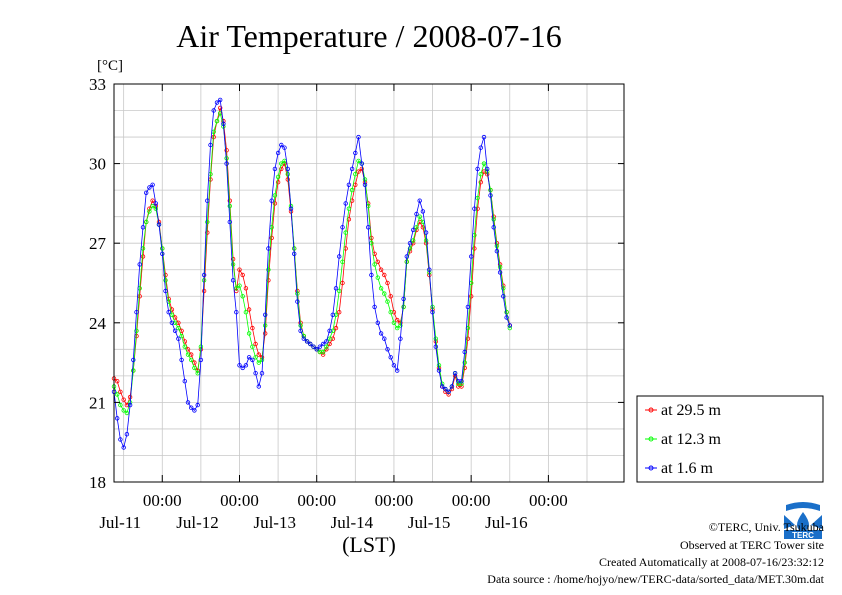  I want to click on logo-band, so click(803, 534).